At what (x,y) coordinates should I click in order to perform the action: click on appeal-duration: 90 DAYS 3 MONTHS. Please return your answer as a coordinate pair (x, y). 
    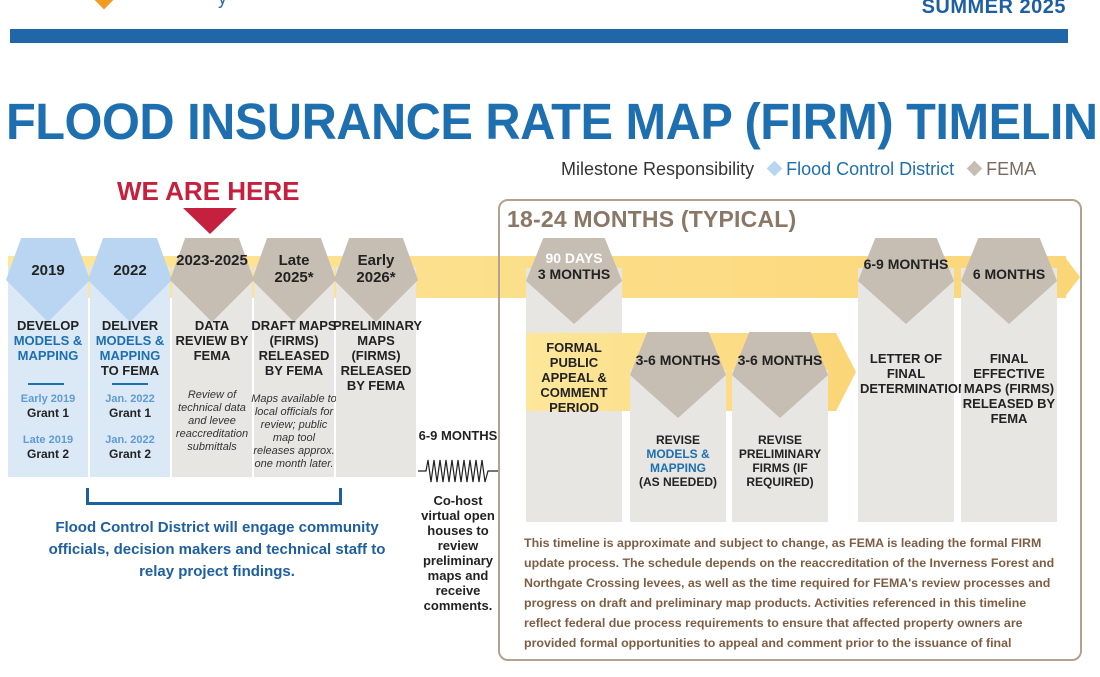
    Looking at the image, I should click on (574, 266).